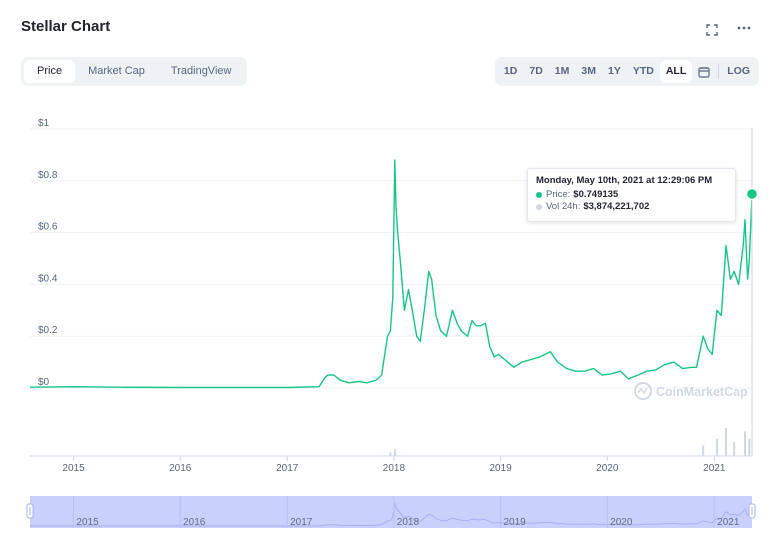 The height and width of the screenshot is (538, 783). Describe the element at coordinates (48, 278) in the screenshot. I see `y-tick-label: $0.4` at that location.